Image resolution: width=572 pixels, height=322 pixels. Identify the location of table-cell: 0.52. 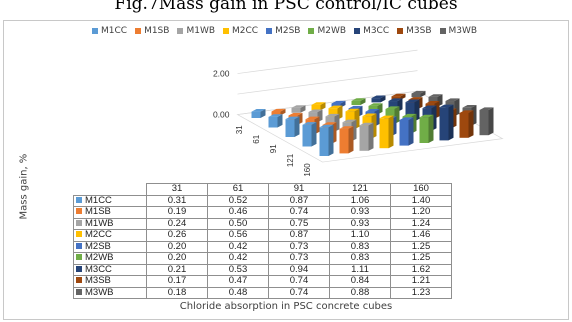
(238, 200).